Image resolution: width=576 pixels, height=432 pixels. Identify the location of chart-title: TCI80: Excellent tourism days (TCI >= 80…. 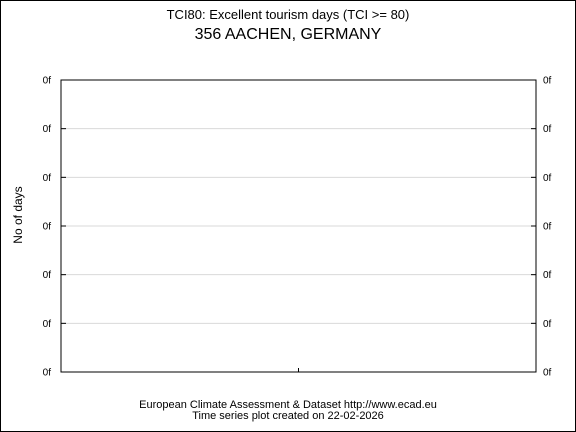
(288, 14).